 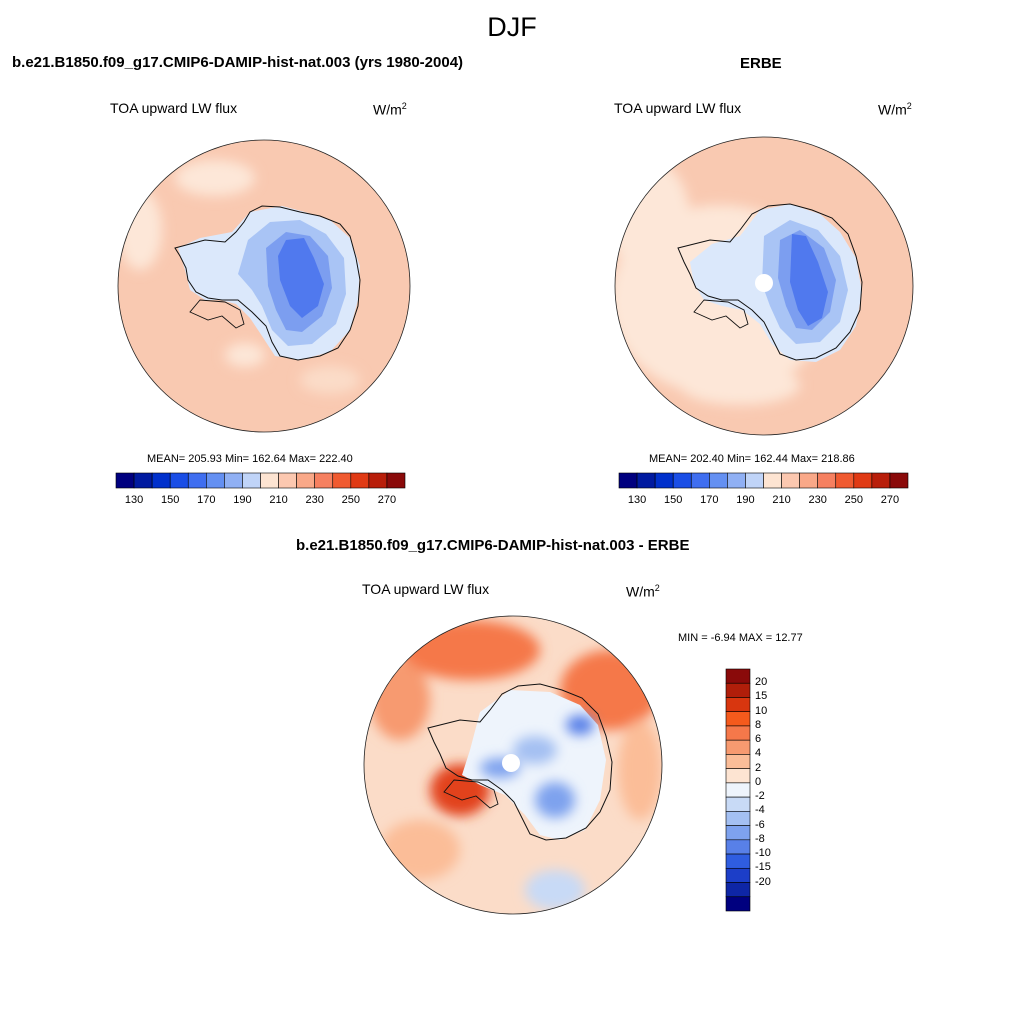 What do you see at coordinates (760, 824) in the screenshot?
I see `diff-colorbar-tick-label: -6` at bounding box center [760, 824].